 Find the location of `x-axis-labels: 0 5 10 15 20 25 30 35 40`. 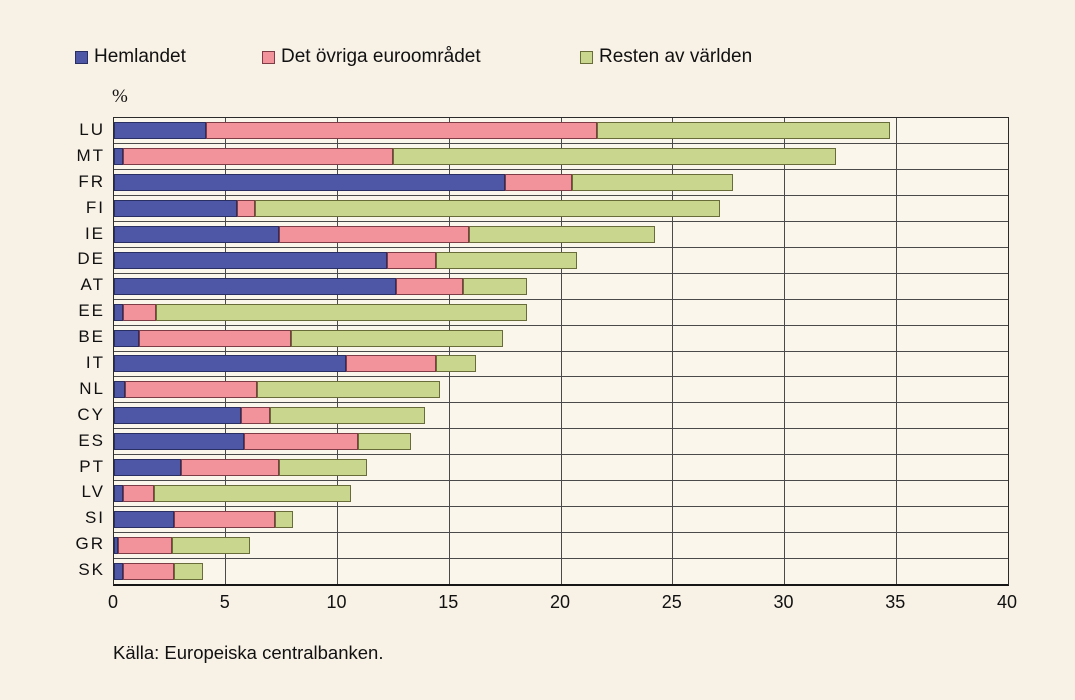

x-axis-labels: 0 5 10 15 20 25 30 35 40 is located at coordinates (537, 604).